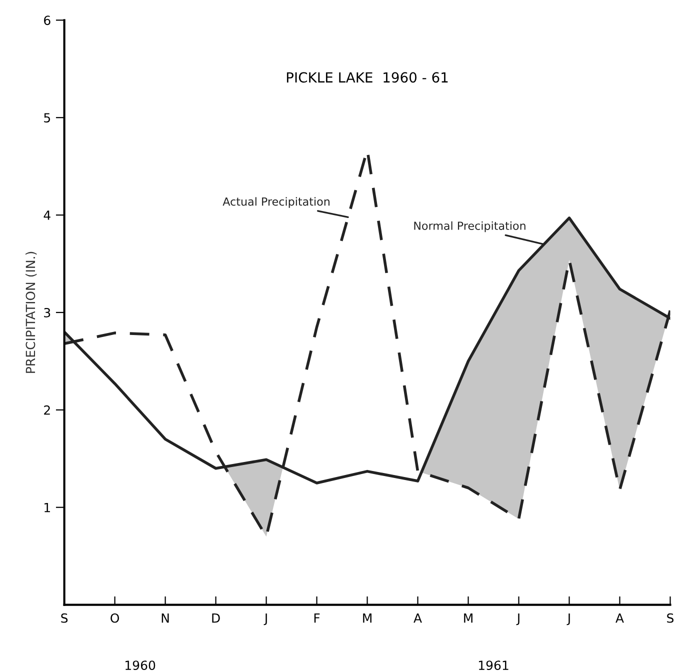 Image resolution: width=677 pixels, height=672 pixels. What do you see at coordinates (216, 618) in the screenshot?
I see `x-tick-label: D` at bounding box center [216, 618].